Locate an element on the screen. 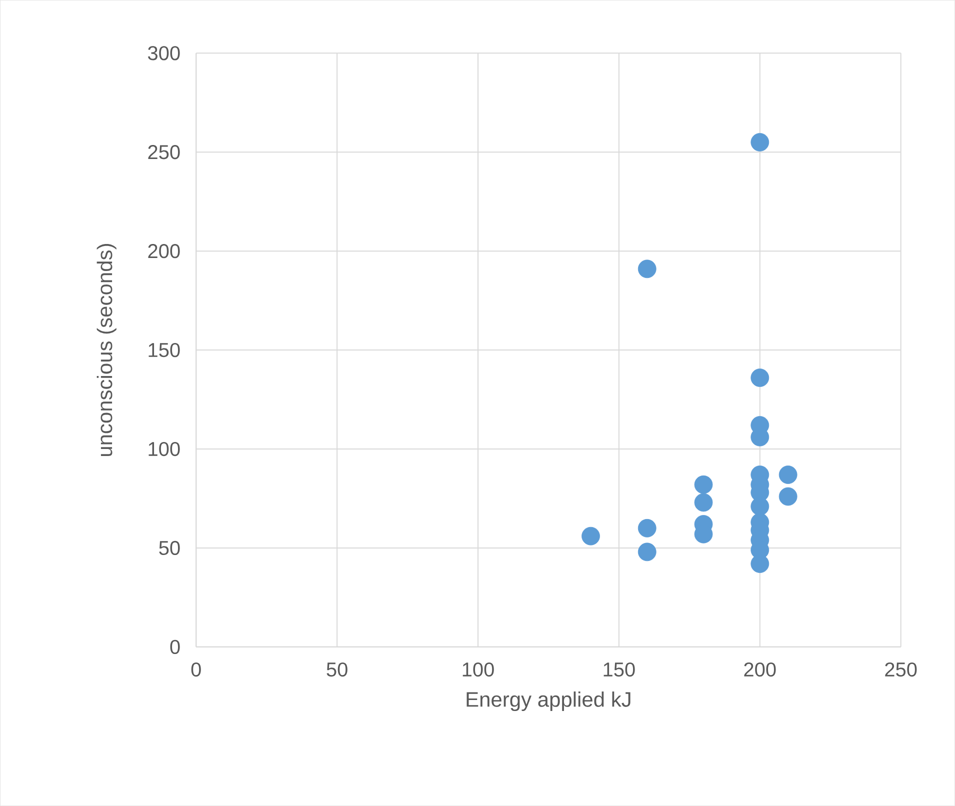  y-tick-label: 300 is located at coordinates (164, 53).